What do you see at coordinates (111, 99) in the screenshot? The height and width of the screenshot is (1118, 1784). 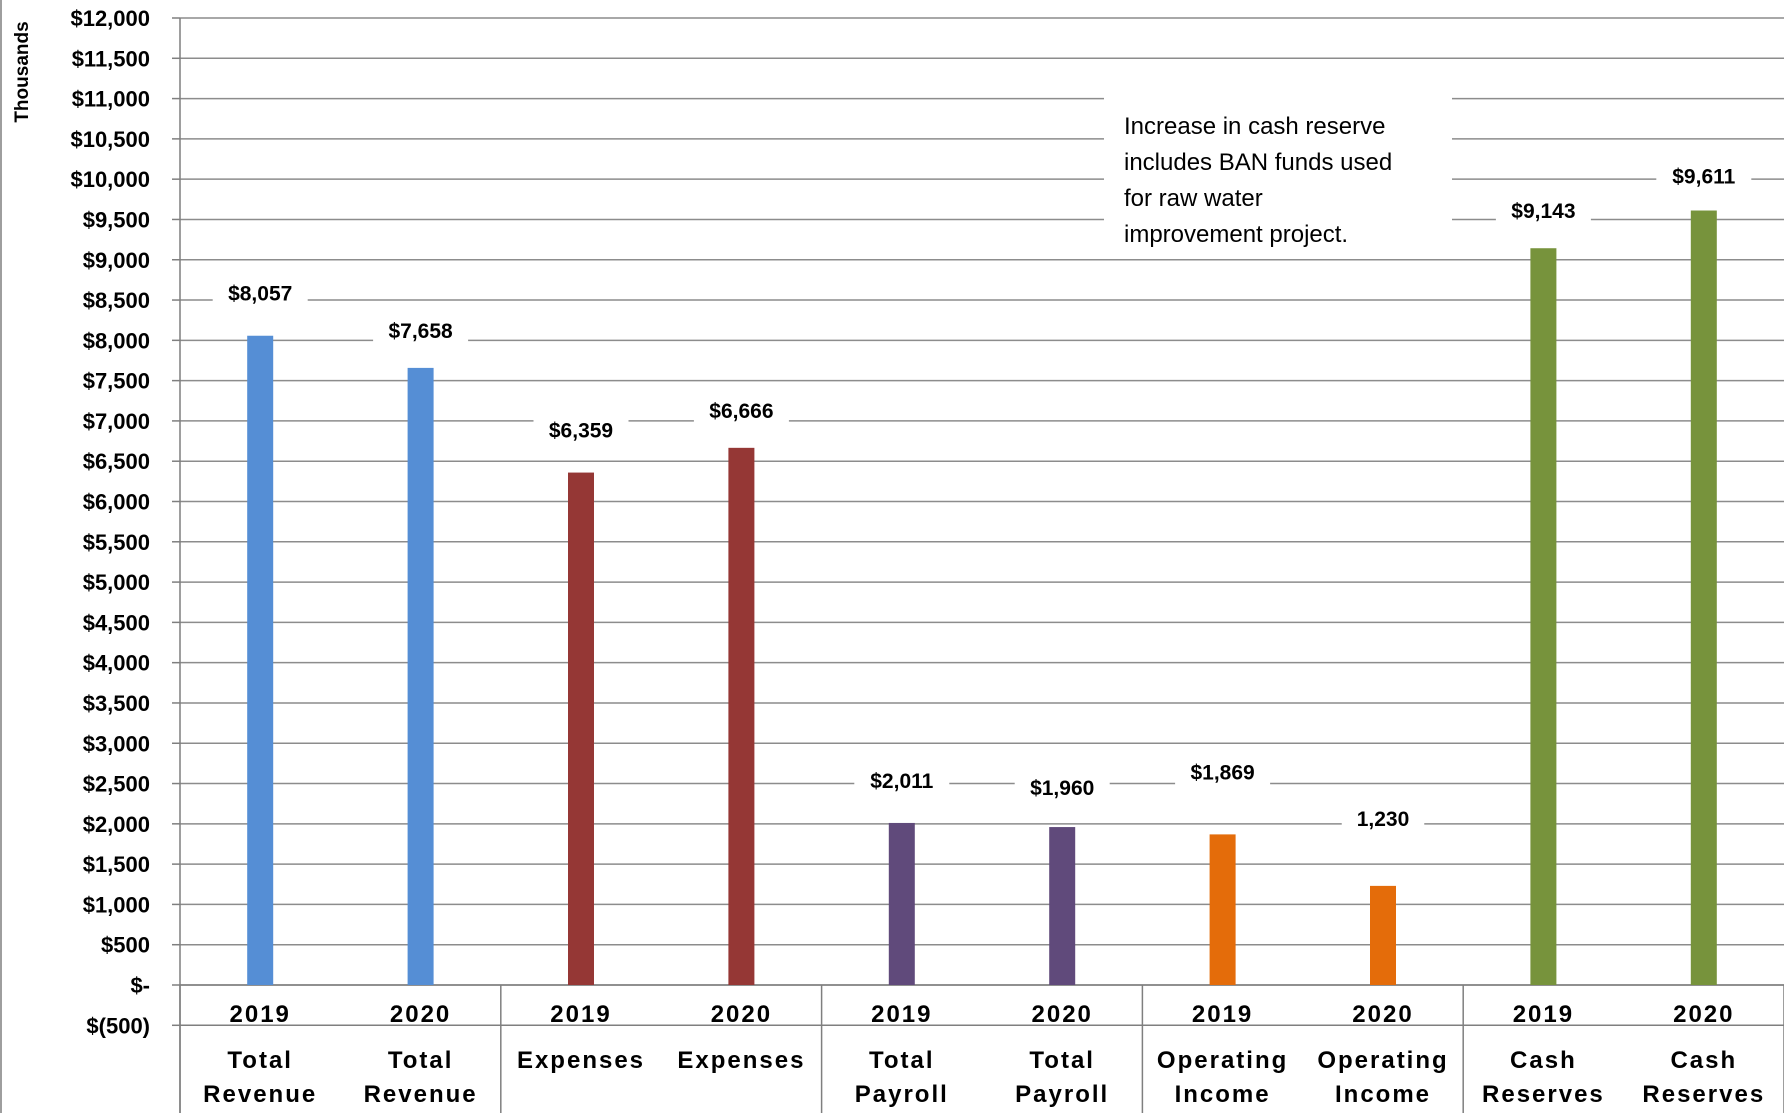 I see `y-tick-label: $11,000` at bounding box center [111, 99].